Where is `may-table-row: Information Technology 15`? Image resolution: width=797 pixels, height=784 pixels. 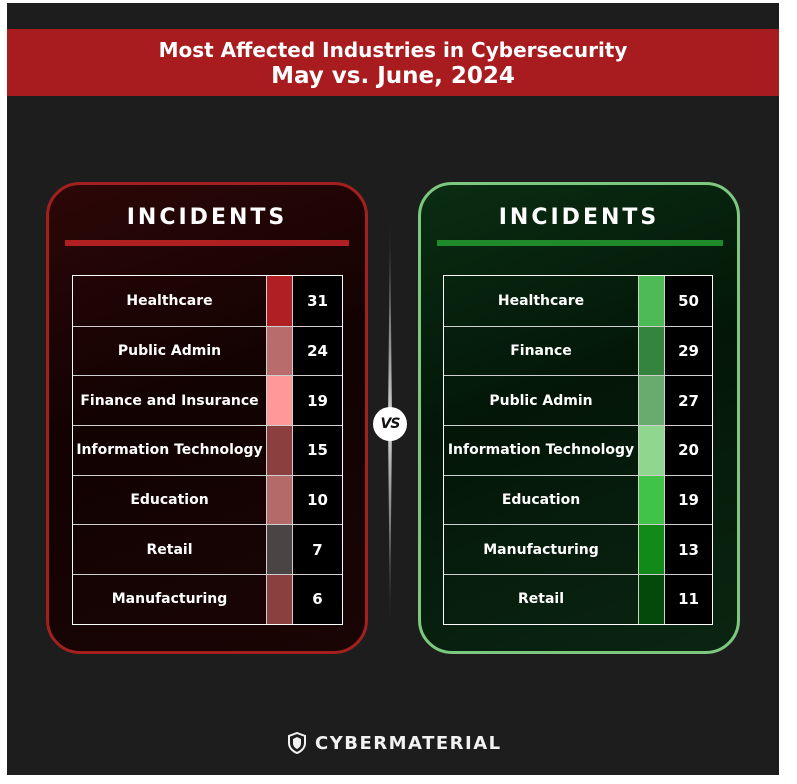 may-table-row: Information Technology 15 is located at coordinates (207, 450).